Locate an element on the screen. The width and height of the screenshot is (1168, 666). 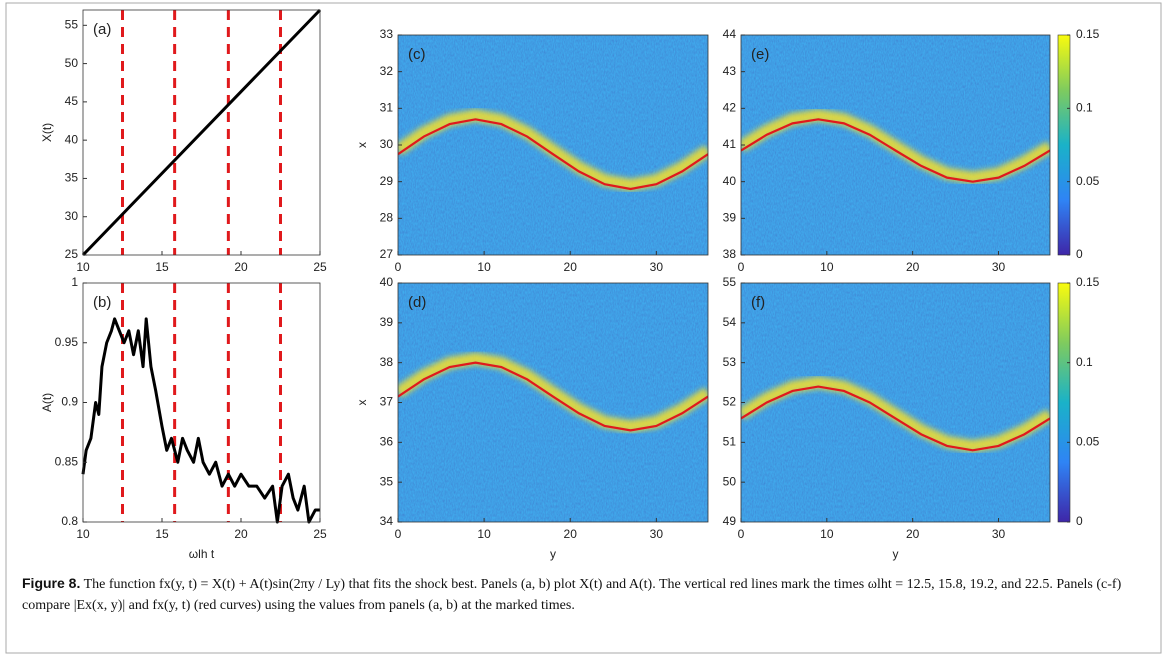
y-tick-label: 41 is located at coordinates (730, 144).